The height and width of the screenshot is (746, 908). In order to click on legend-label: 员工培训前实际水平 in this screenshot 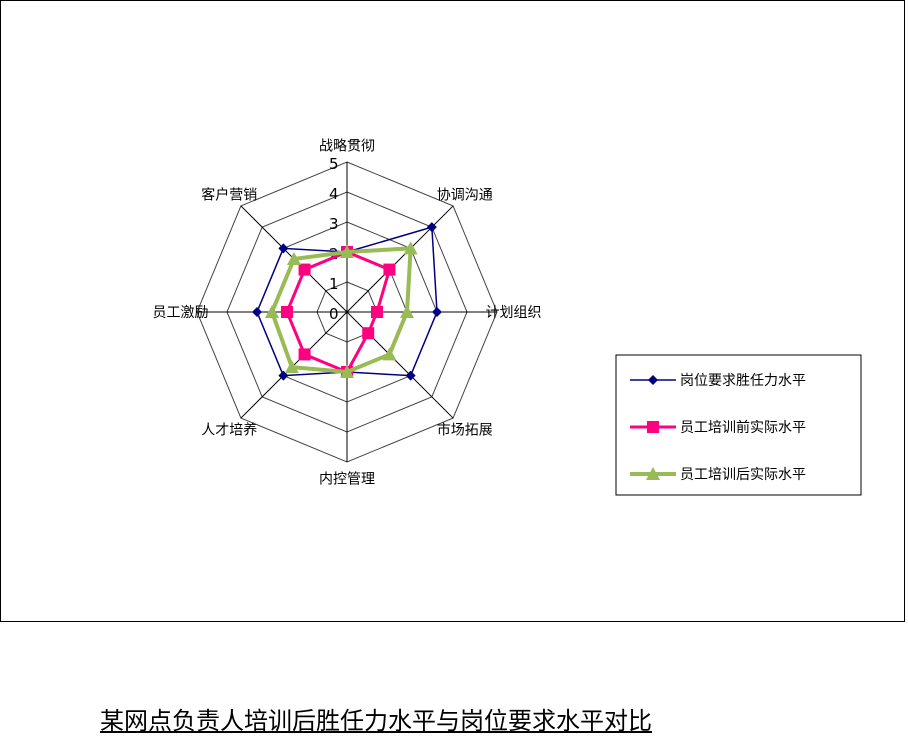, I will do `click(743, 427)`.